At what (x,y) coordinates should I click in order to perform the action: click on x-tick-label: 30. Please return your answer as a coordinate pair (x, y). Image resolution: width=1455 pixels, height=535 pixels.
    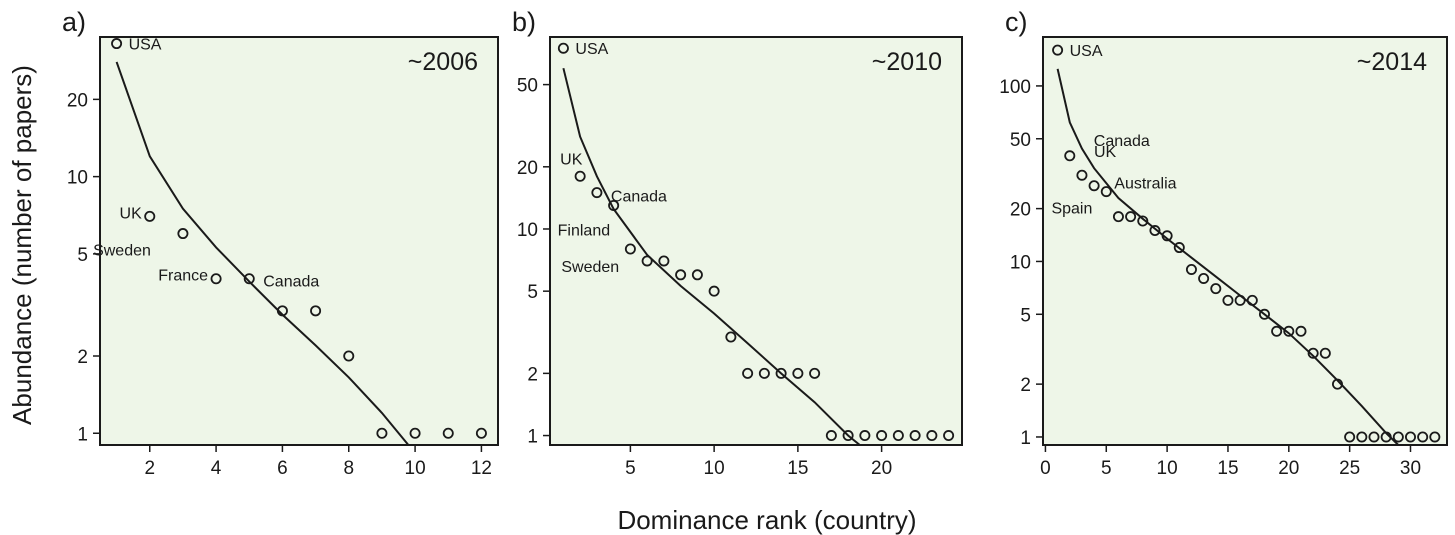
    Looking at the image, I should click on (1410, 468).